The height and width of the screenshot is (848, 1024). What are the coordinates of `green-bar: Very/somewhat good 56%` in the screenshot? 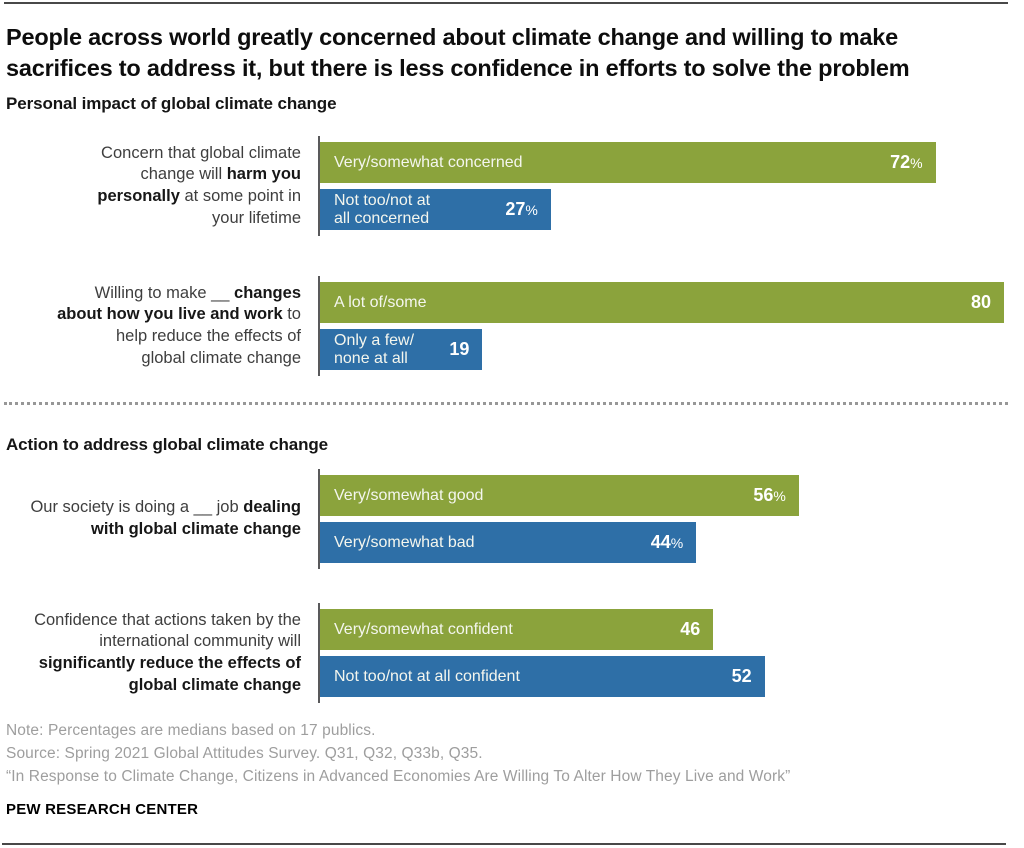 It's located at (559, 496).